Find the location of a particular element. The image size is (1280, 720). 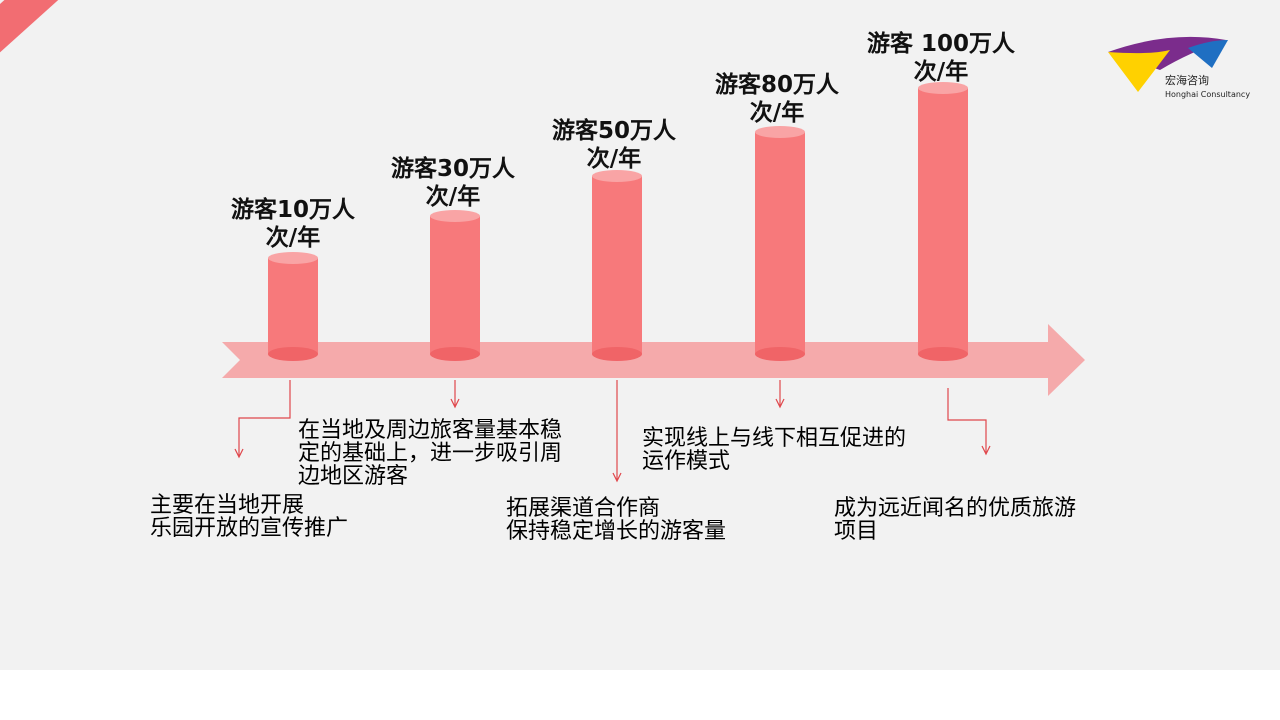

stage-1-label-line2: 次/年 is located at coordinates (293, 238).